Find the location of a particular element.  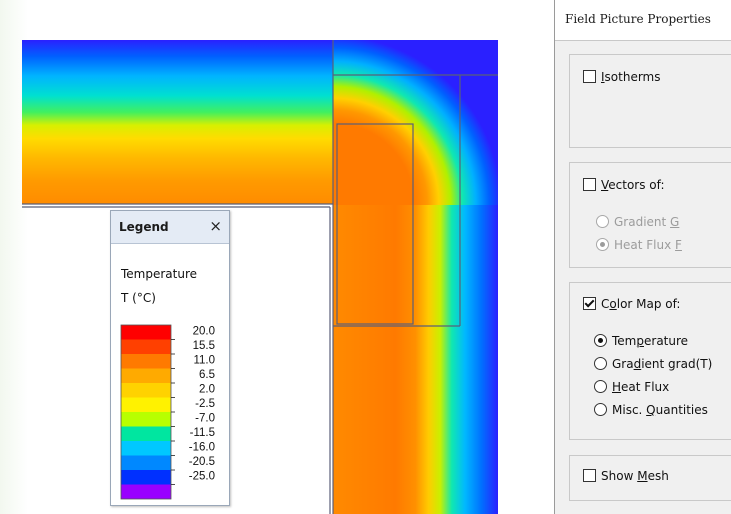

legend-level-label: 11.0 is located at coordinates (204, 361).